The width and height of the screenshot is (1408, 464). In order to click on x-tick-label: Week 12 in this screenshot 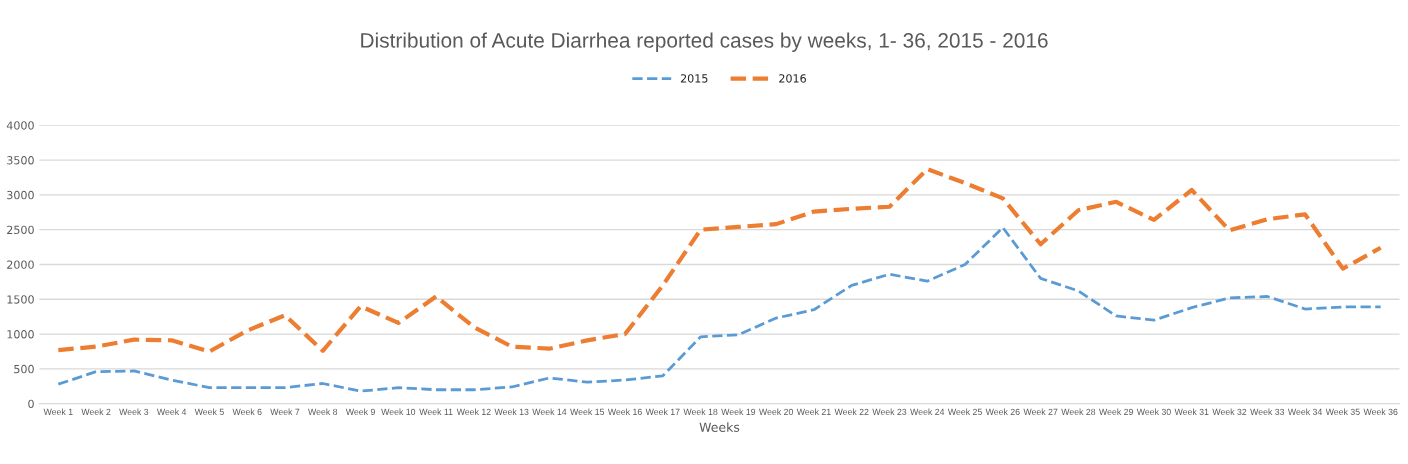, I will do `click(473, 411)`.